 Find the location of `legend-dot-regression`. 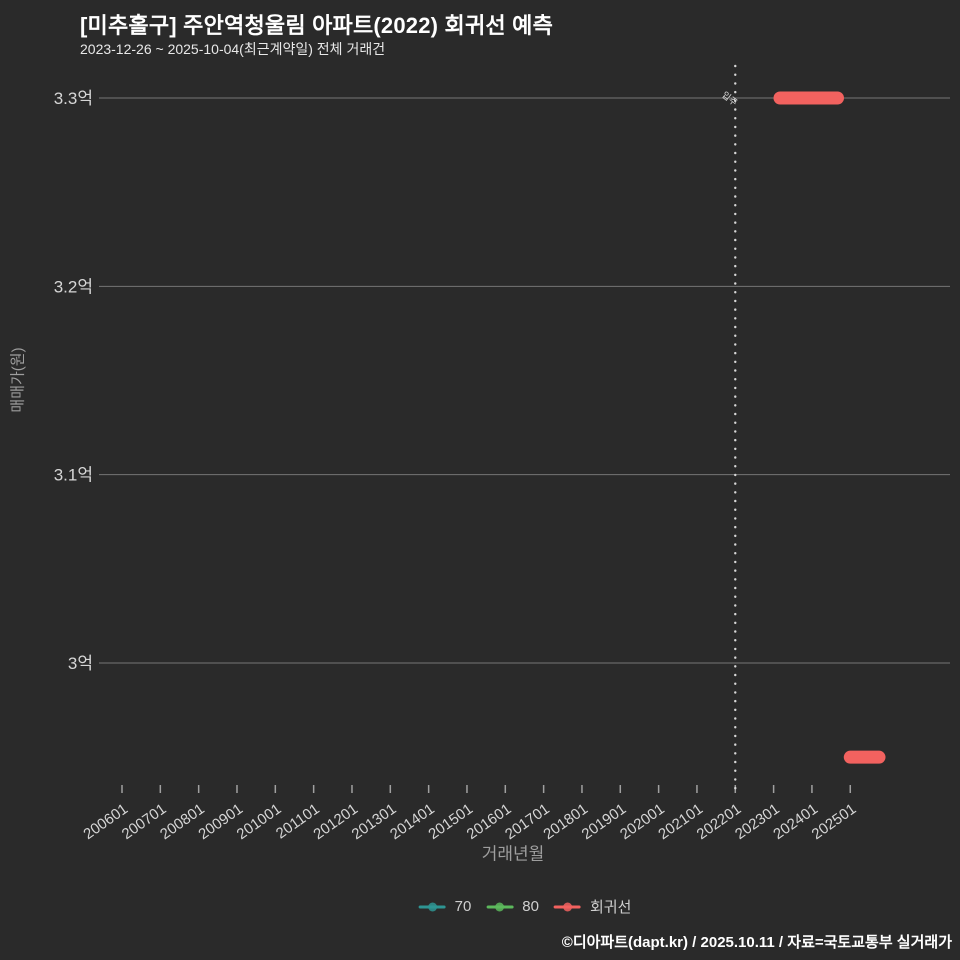

legend-dot-regression is located at coordinates (567, 906).